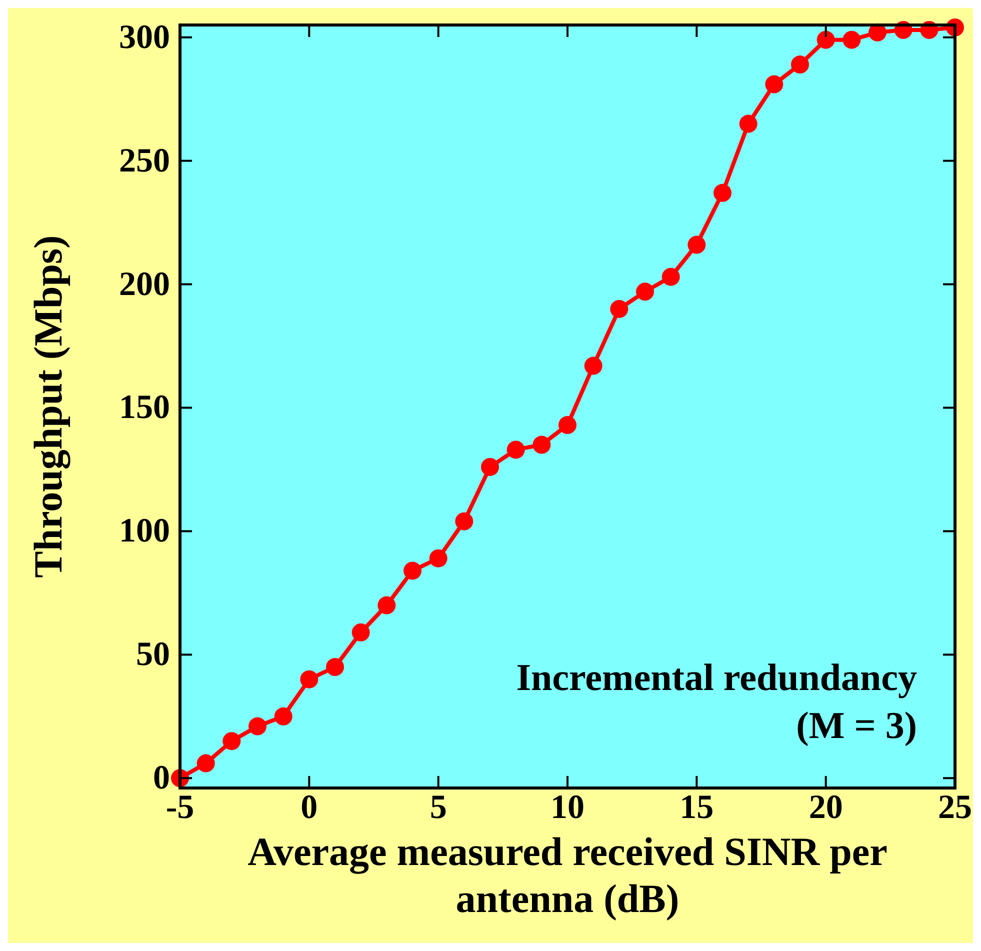  Describe the element at coordinates (144, 531) in the screenshot. I see `y-tick-label: 100` at that location.